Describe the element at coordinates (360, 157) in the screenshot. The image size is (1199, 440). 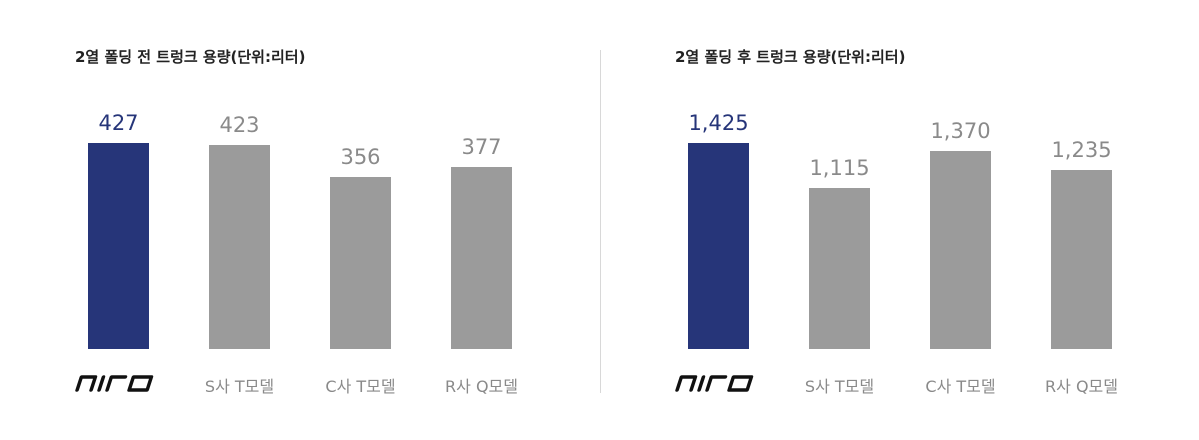
I see `data-label: 356` at that location.